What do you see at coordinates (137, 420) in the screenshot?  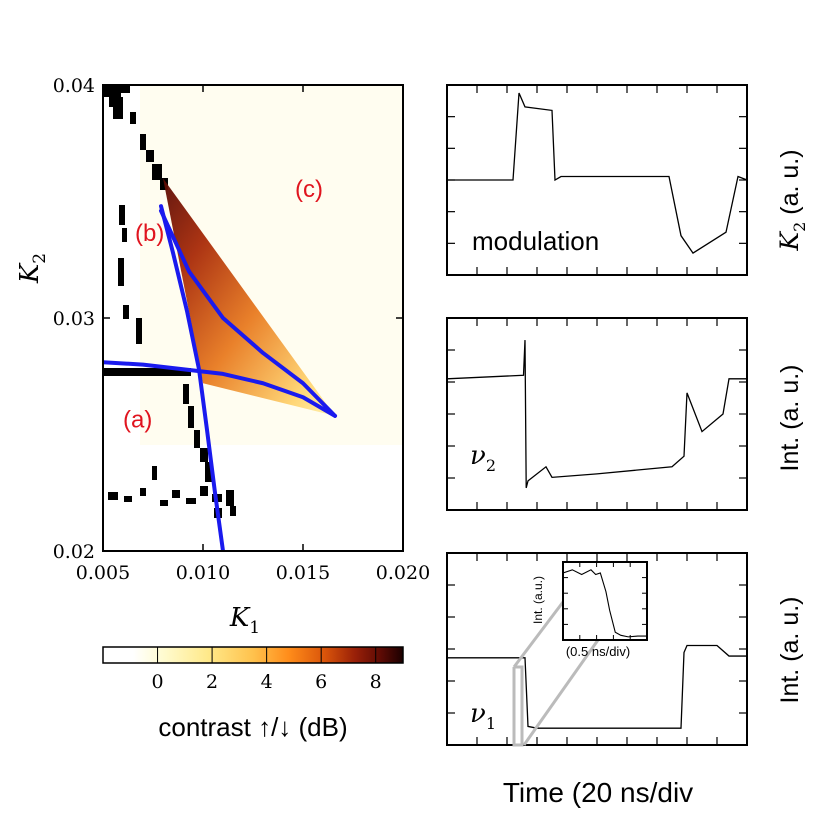 I see `region-label: (a)` at bounding box center [137, 420].